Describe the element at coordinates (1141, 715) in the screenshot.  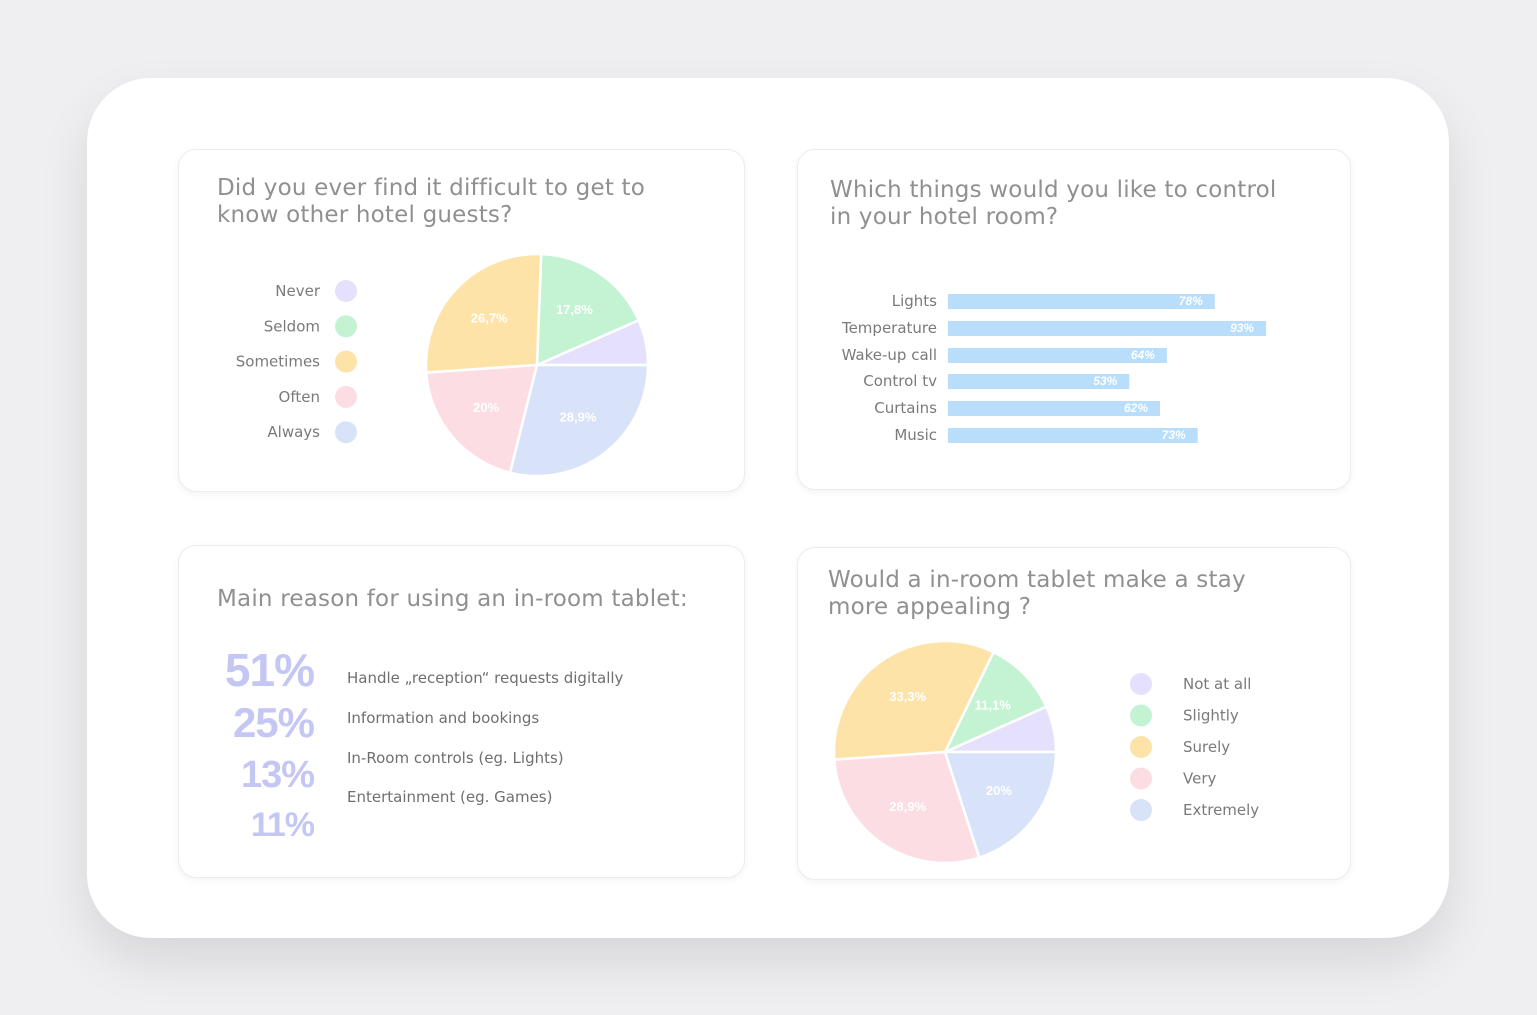
I see `appealing-legend-dot-slightly` at that location.